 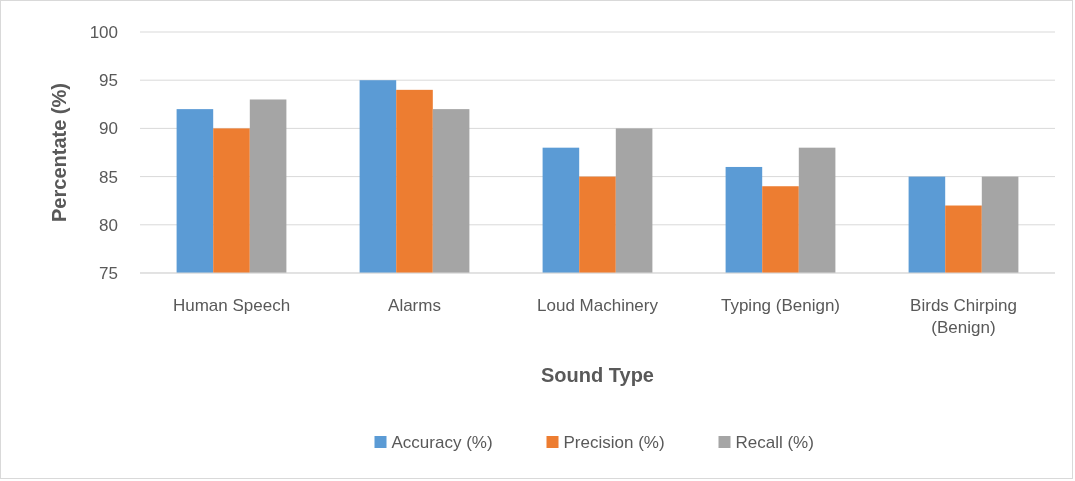 I want to click on y-tick-label: 75, so click(x=108, y=273).